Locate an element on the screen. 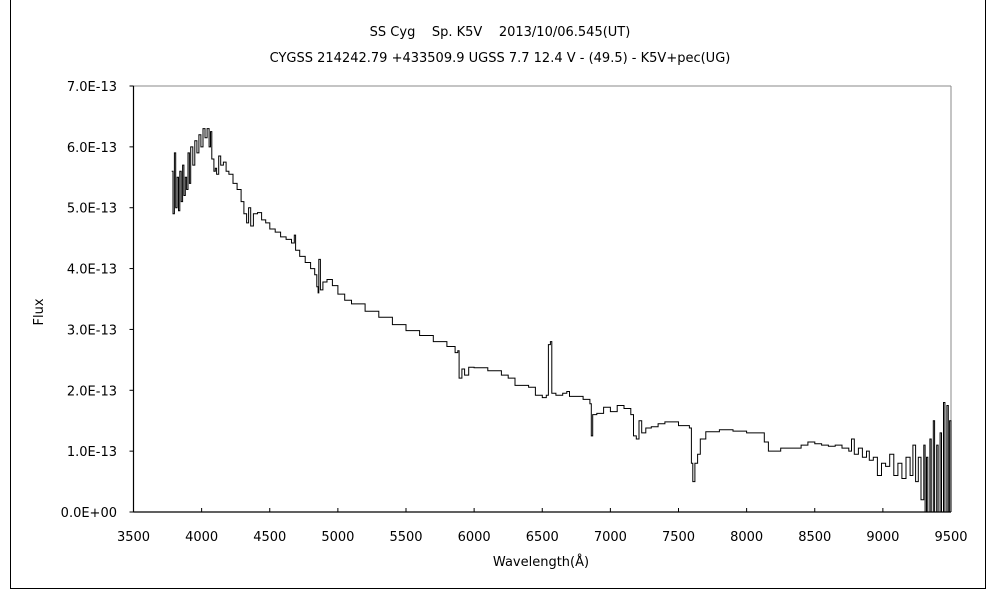  x-tick-label: 6000 is located at coordinates (474, 537).